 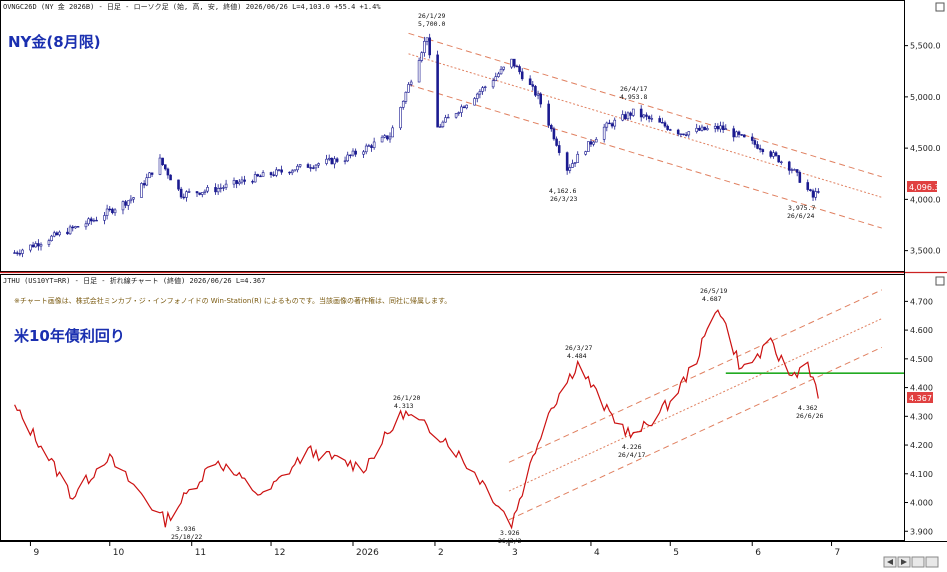 I want to click on xtick-label: 3, so click(x=515, y=553).